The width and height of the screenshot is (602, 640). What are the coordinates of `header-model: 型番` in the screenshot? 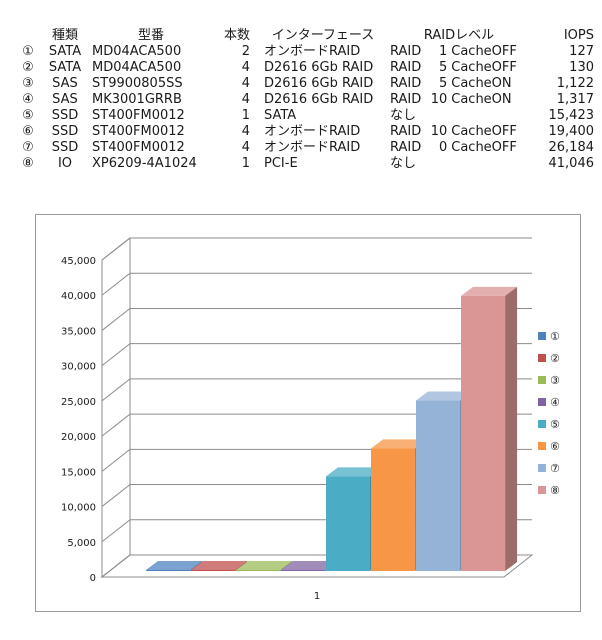 It's located at (150, 35).